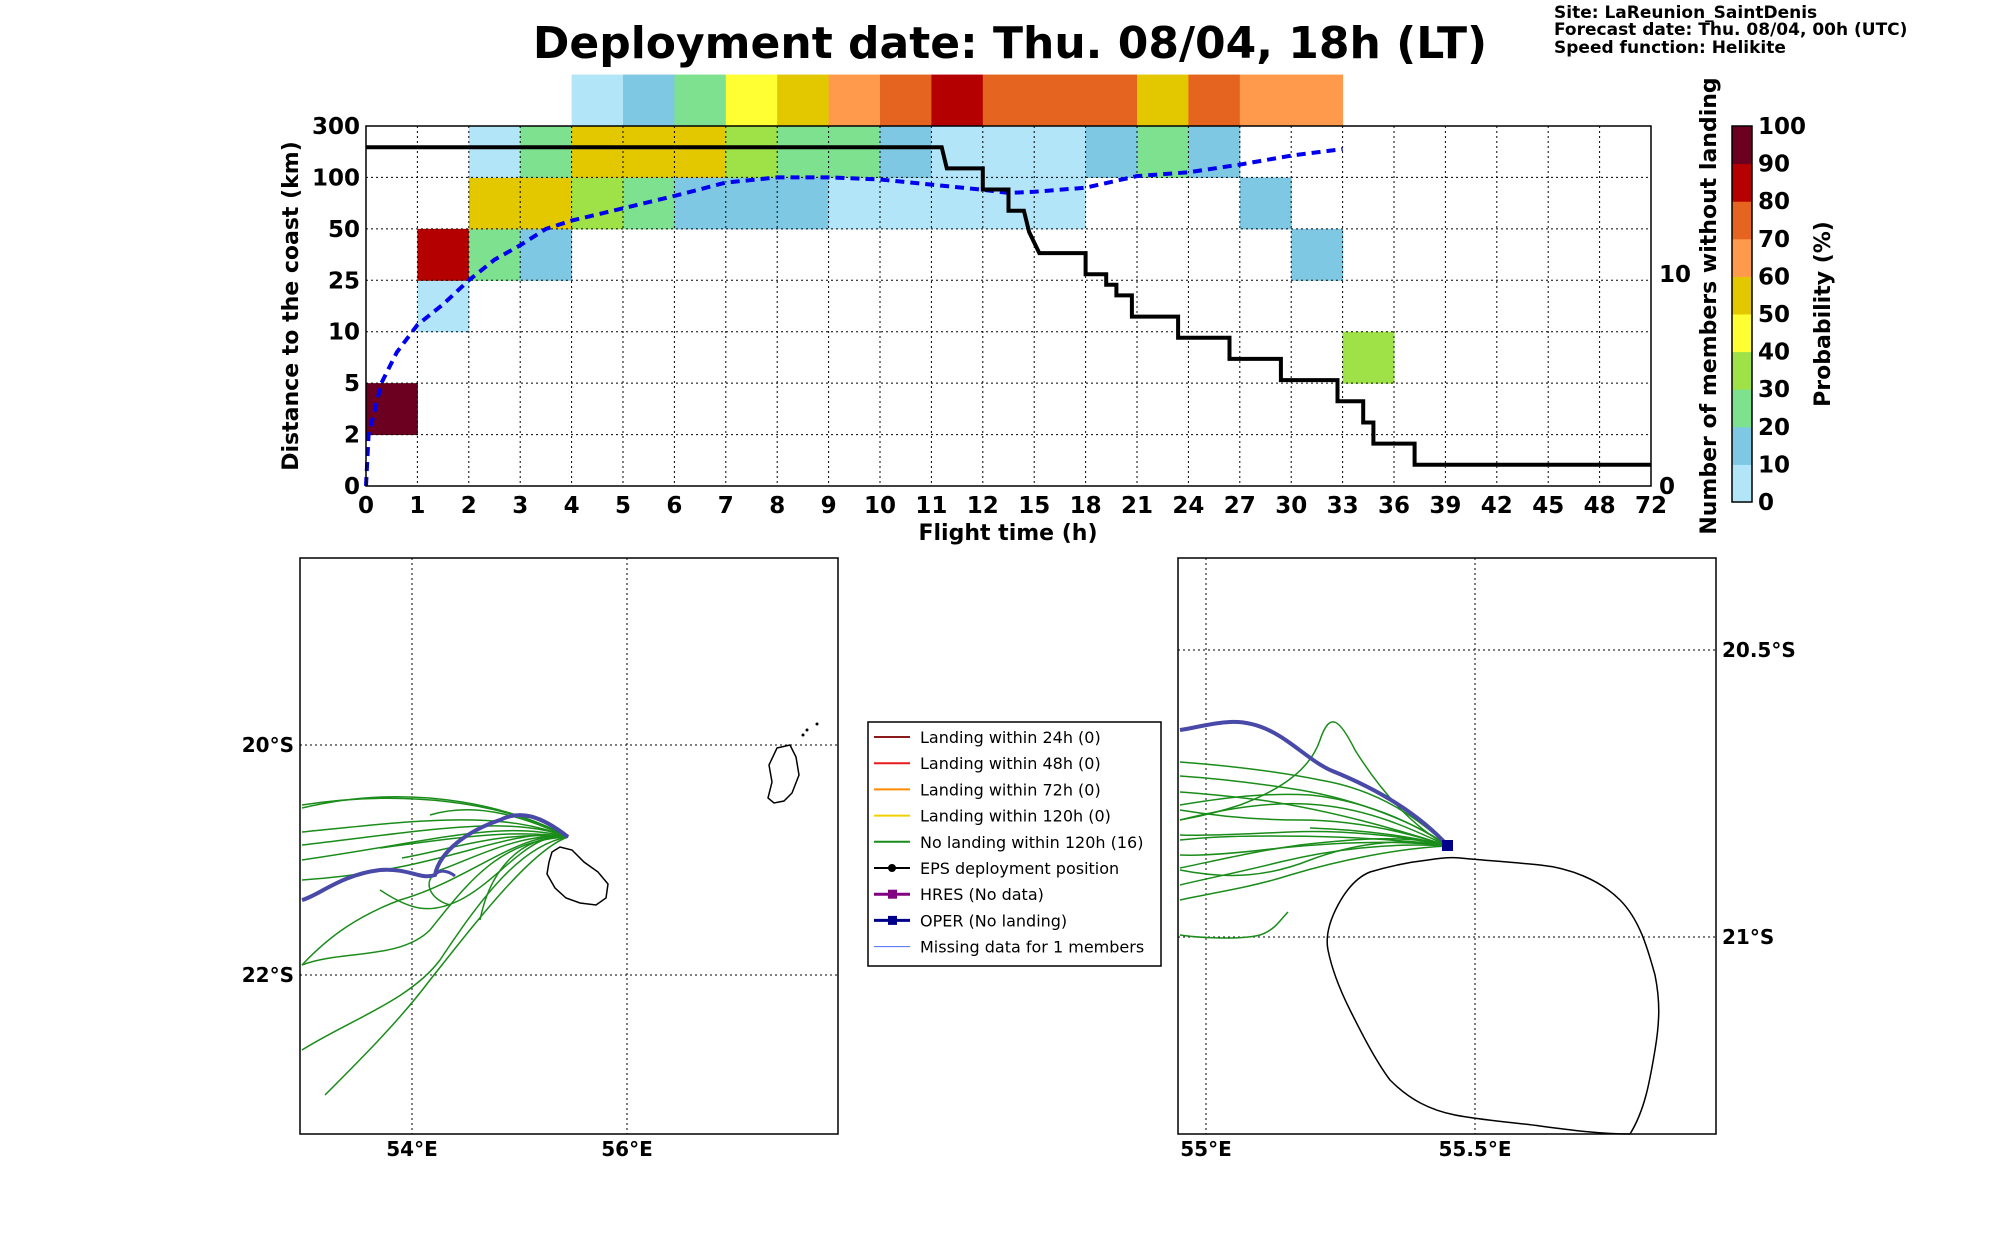 The image size is (2000, 1250). What do you see at coordinates (469, 506) in the screenshot?
I see `x-tick-label: 2` at bounding box center [469, 506].